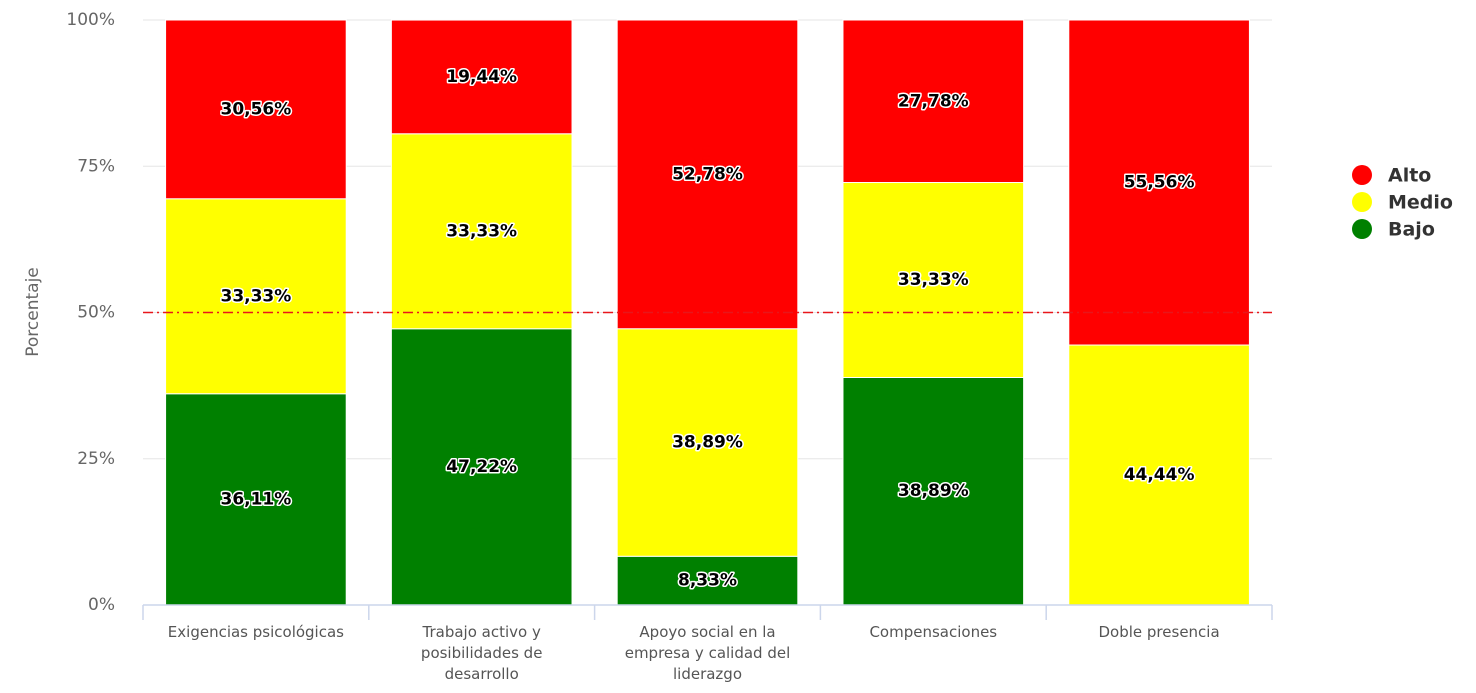  I want to click on data-label: 19,44%, so click(481, 77).